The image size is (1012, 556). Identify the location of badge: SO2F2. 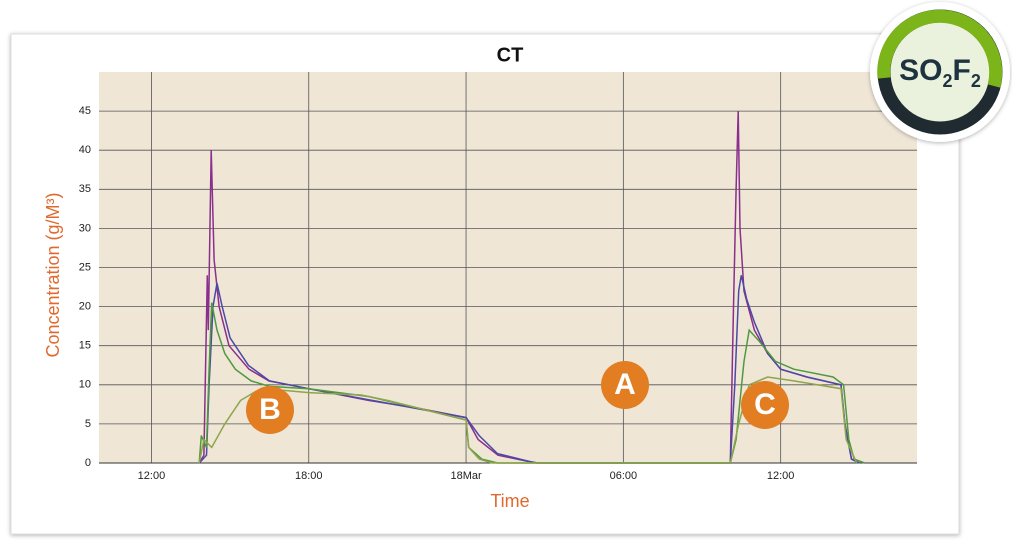
(940, 72).